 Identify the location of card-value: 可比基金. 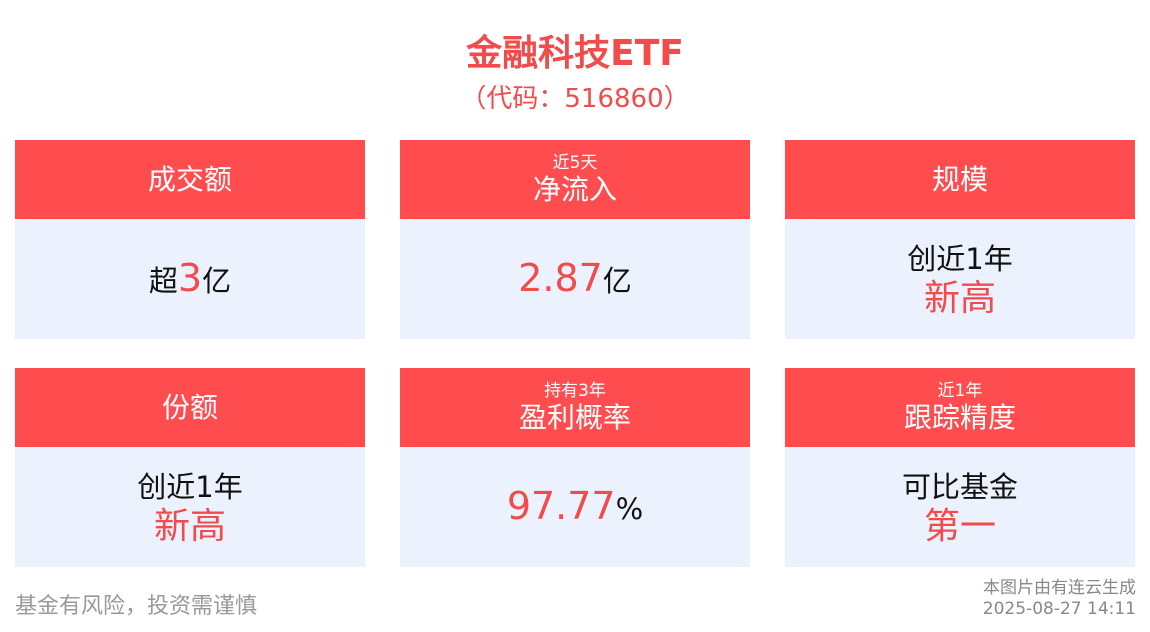
(960, 487).